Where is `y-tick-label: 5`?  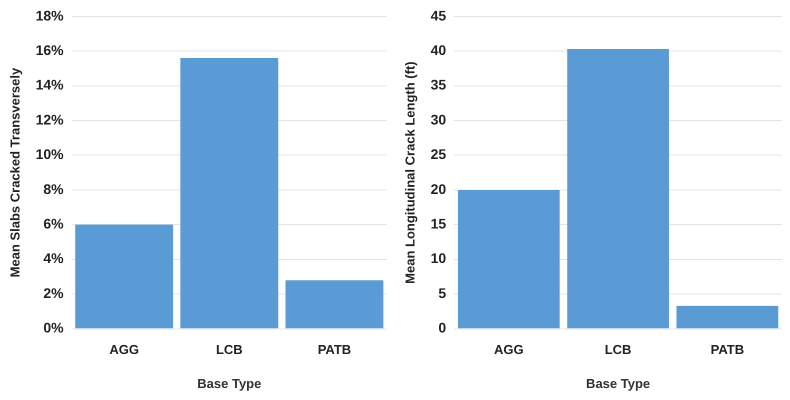
y-tick-label: 5 is located at coordinates (442, 292).